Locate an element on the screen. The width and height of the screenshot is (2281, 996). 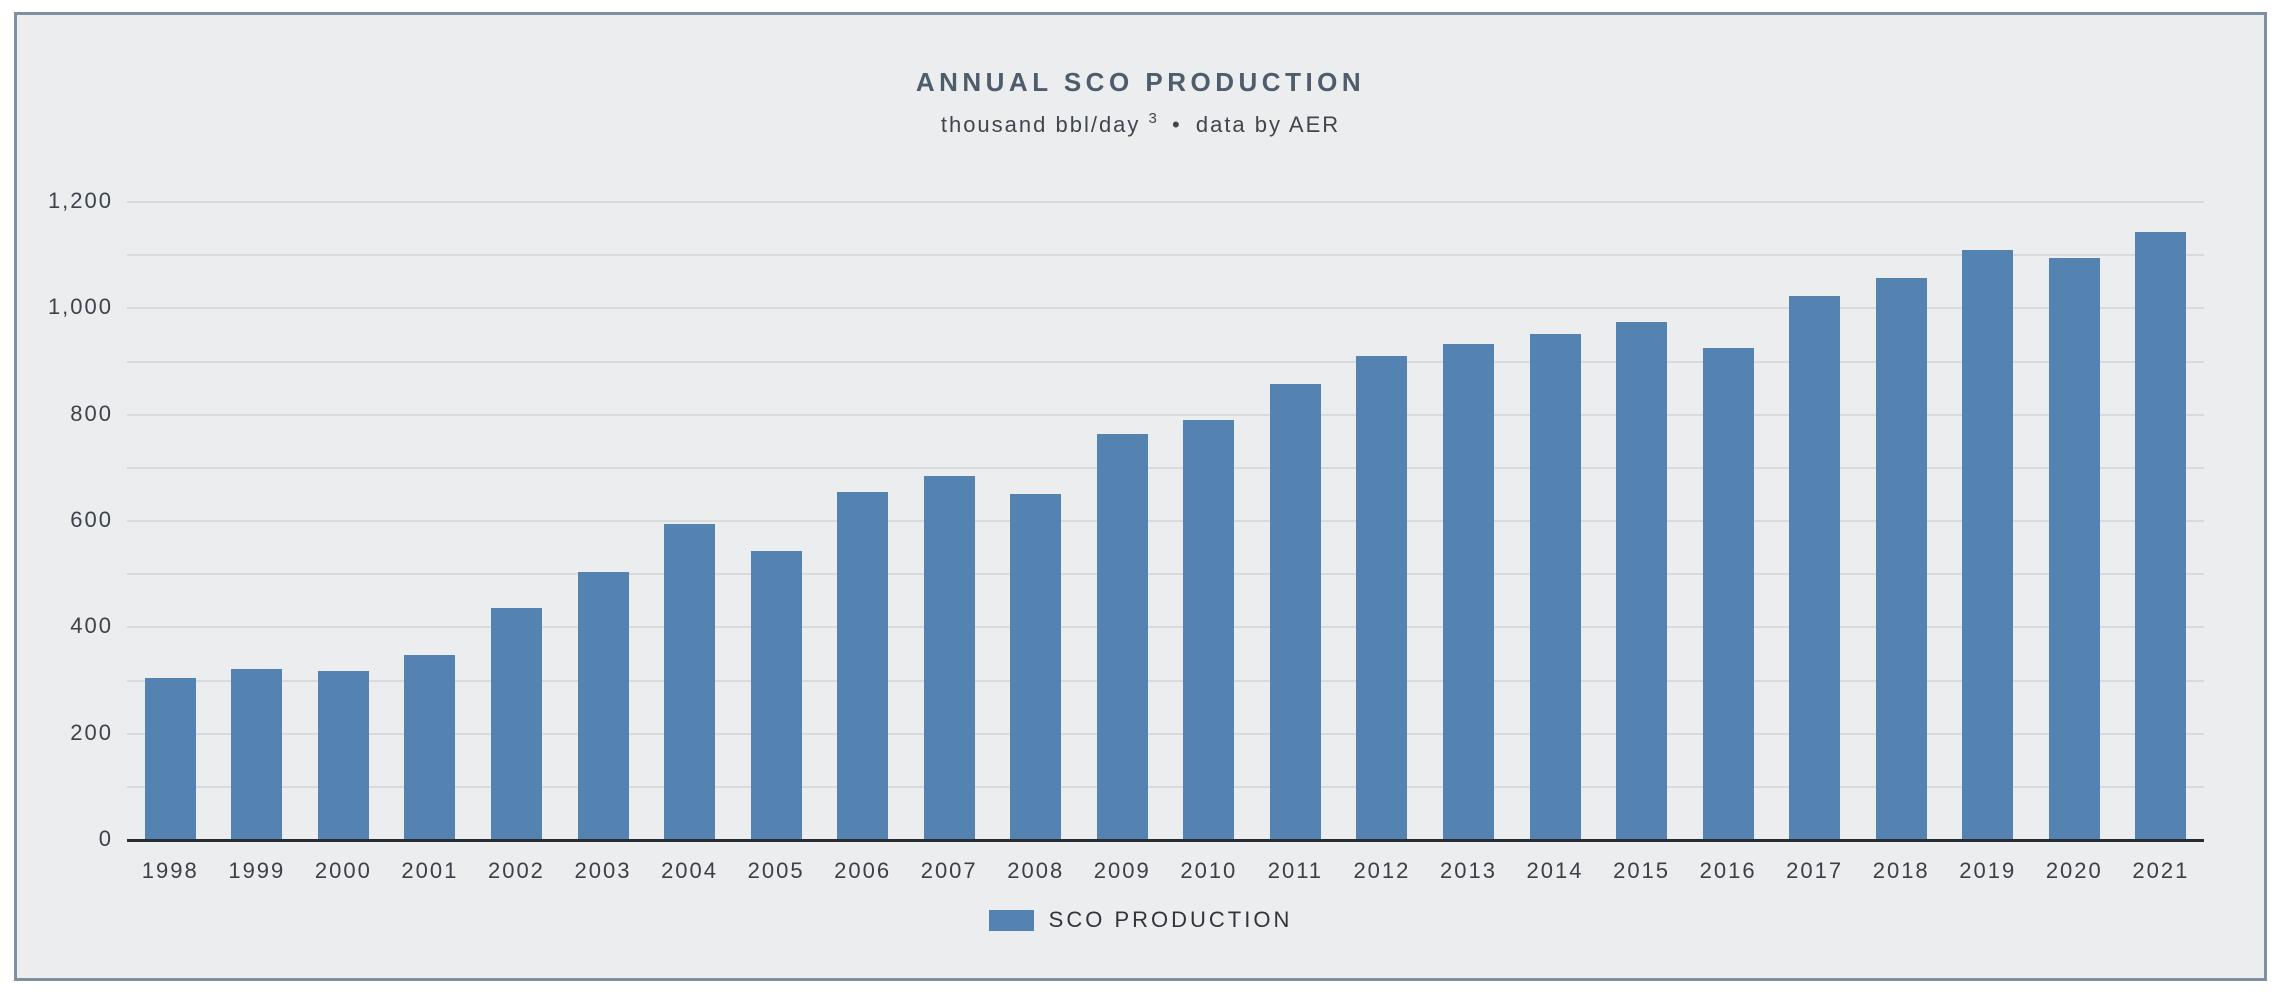
bar-2012 is located at coordinates (1382, 598).